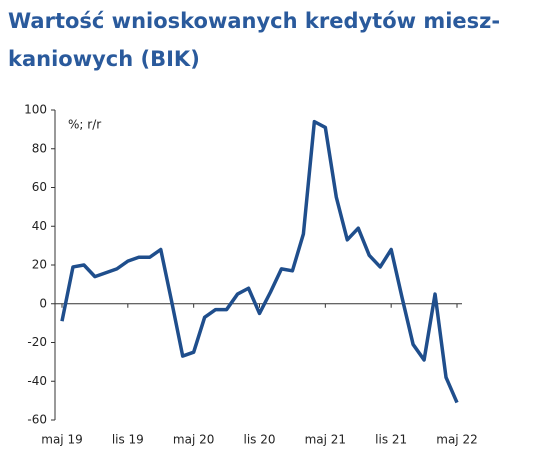 The height and width of the screenshot is (459, 559). Describe the element at coordinates (128, 440) in the screenshot. I see `x-tick-label: lis 19` at that location.